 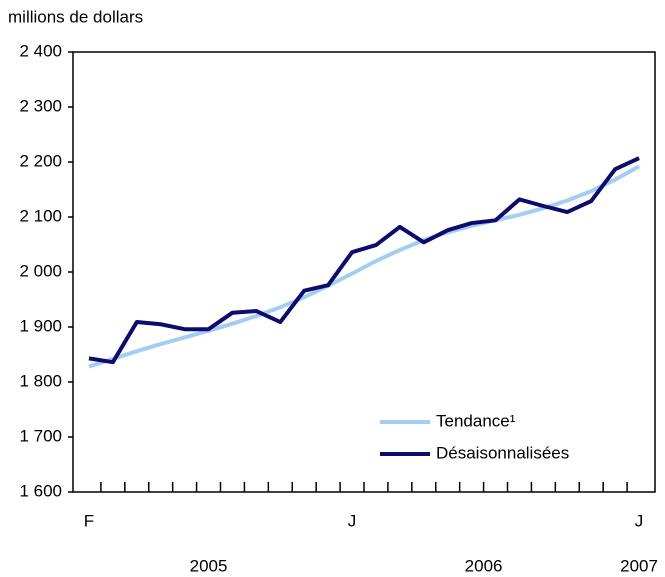 I want to click on y-tick-label: 1 600, so click(x=40, y=490).